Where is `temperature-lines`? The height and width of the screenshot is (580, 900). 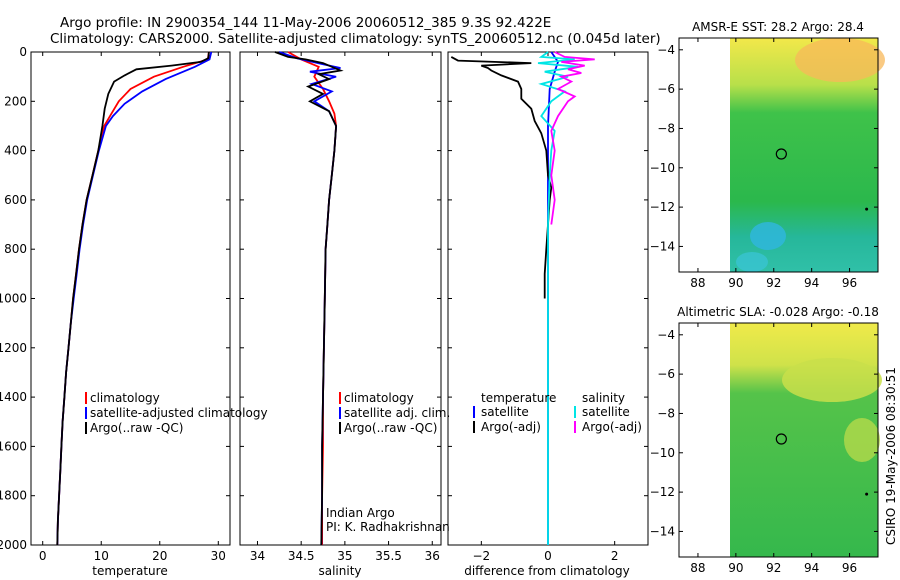 temperature-lines is located at coordinates (134, 298).